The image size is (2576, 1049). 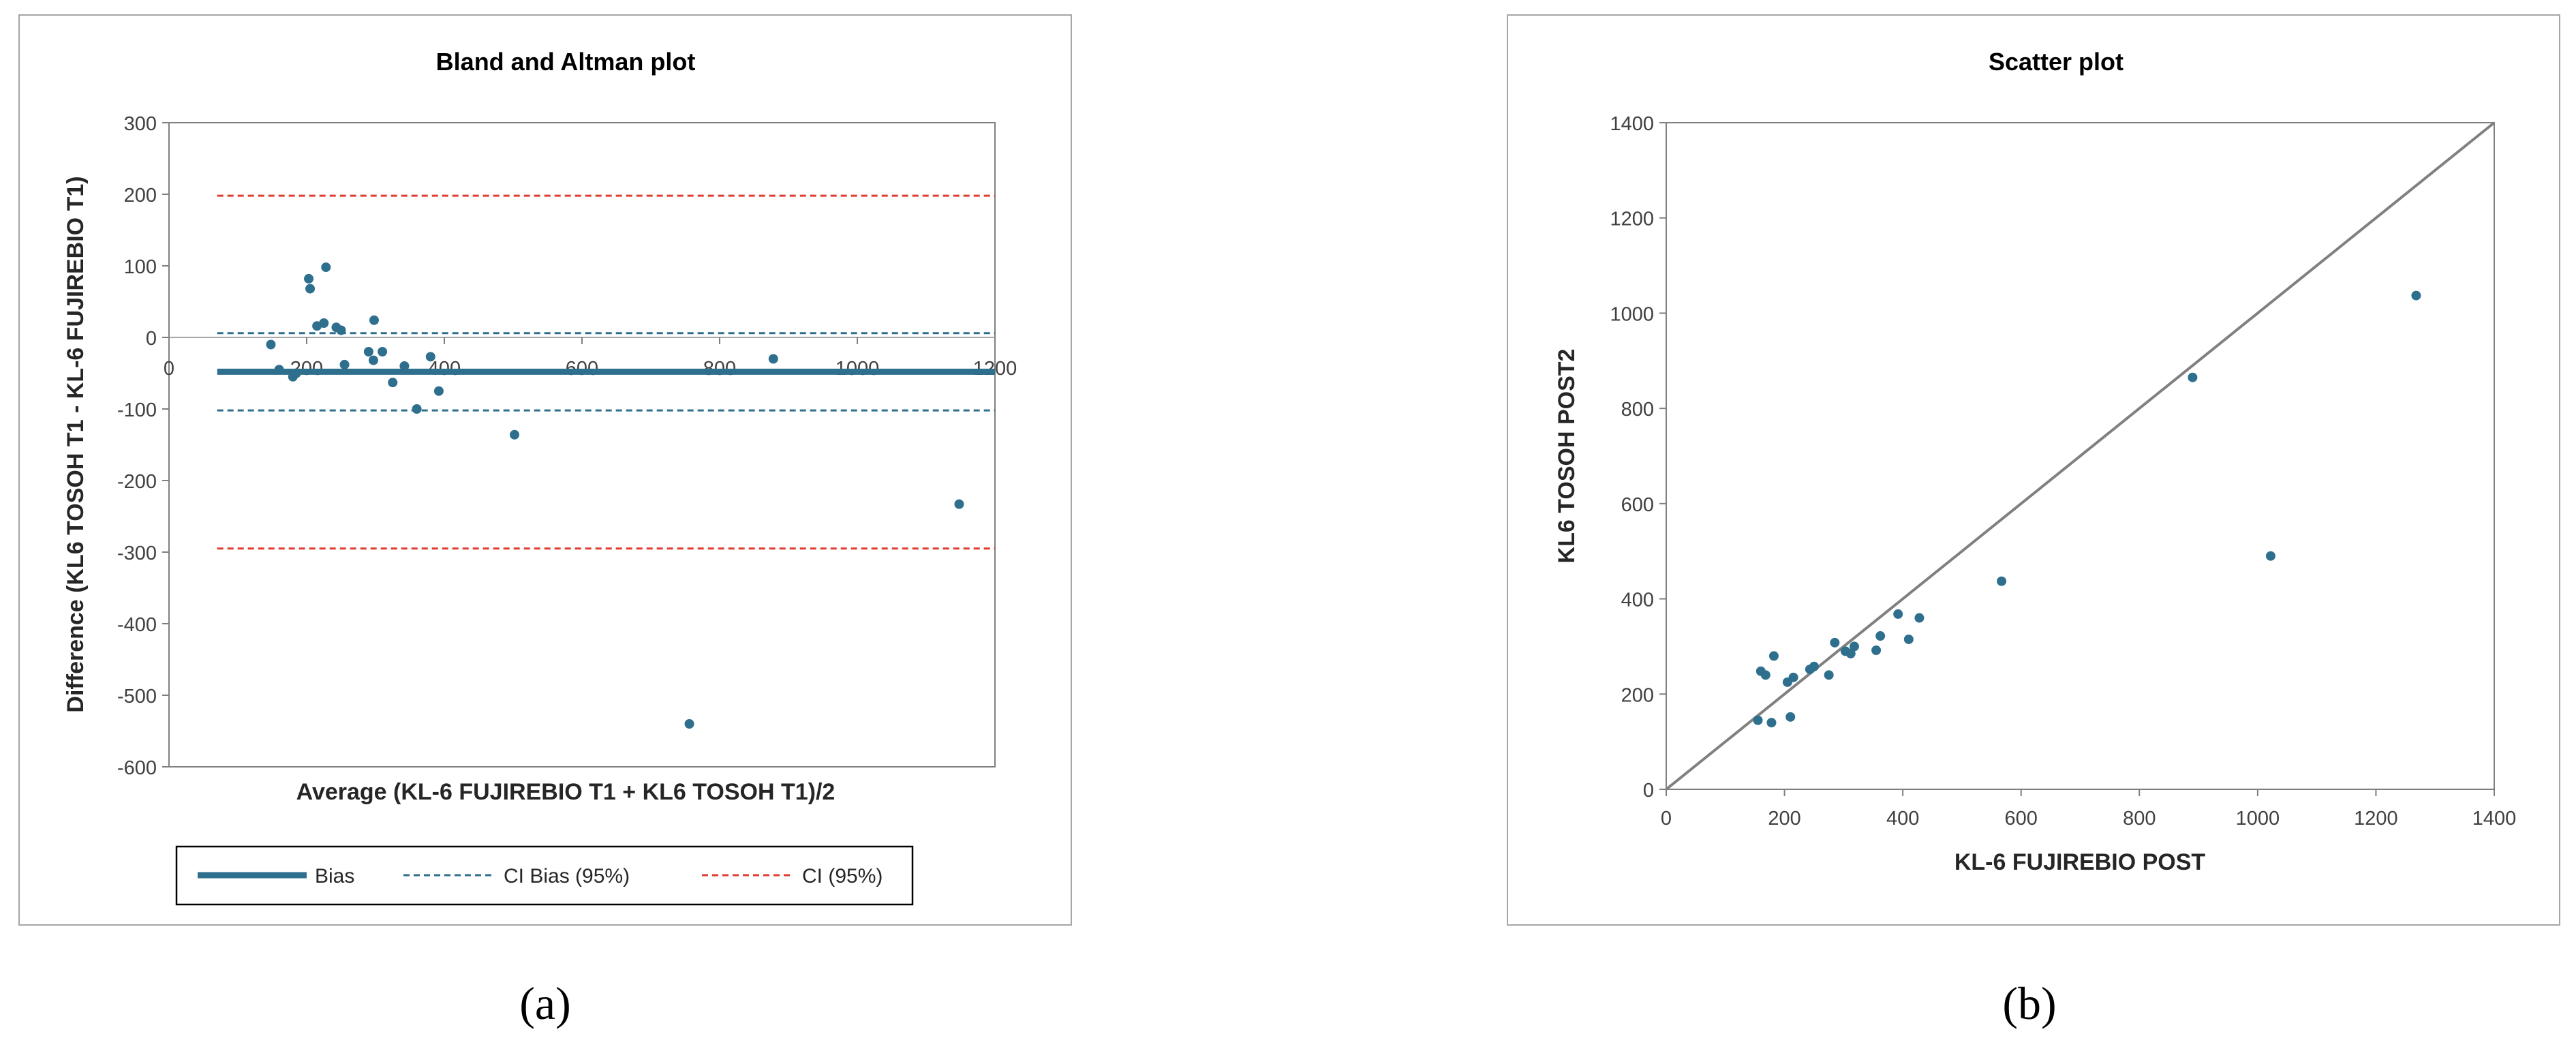 What do you see at coordinates (544, 1003) in the screenshot?
I see `panel-a-caption: (a)` at bounding box center [544, 1003].